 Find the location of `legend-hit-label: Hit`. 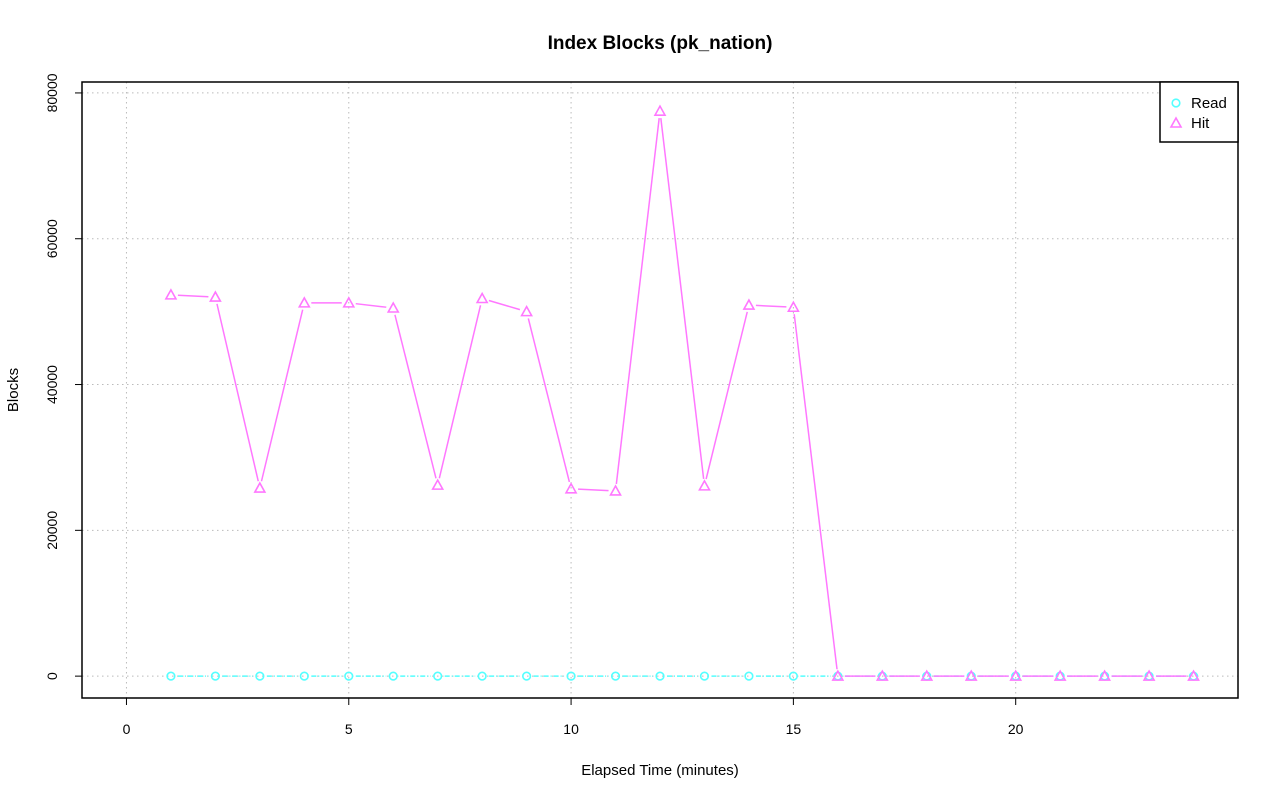

legend-hit-label: Hit is located at coordinates (1200, 123).